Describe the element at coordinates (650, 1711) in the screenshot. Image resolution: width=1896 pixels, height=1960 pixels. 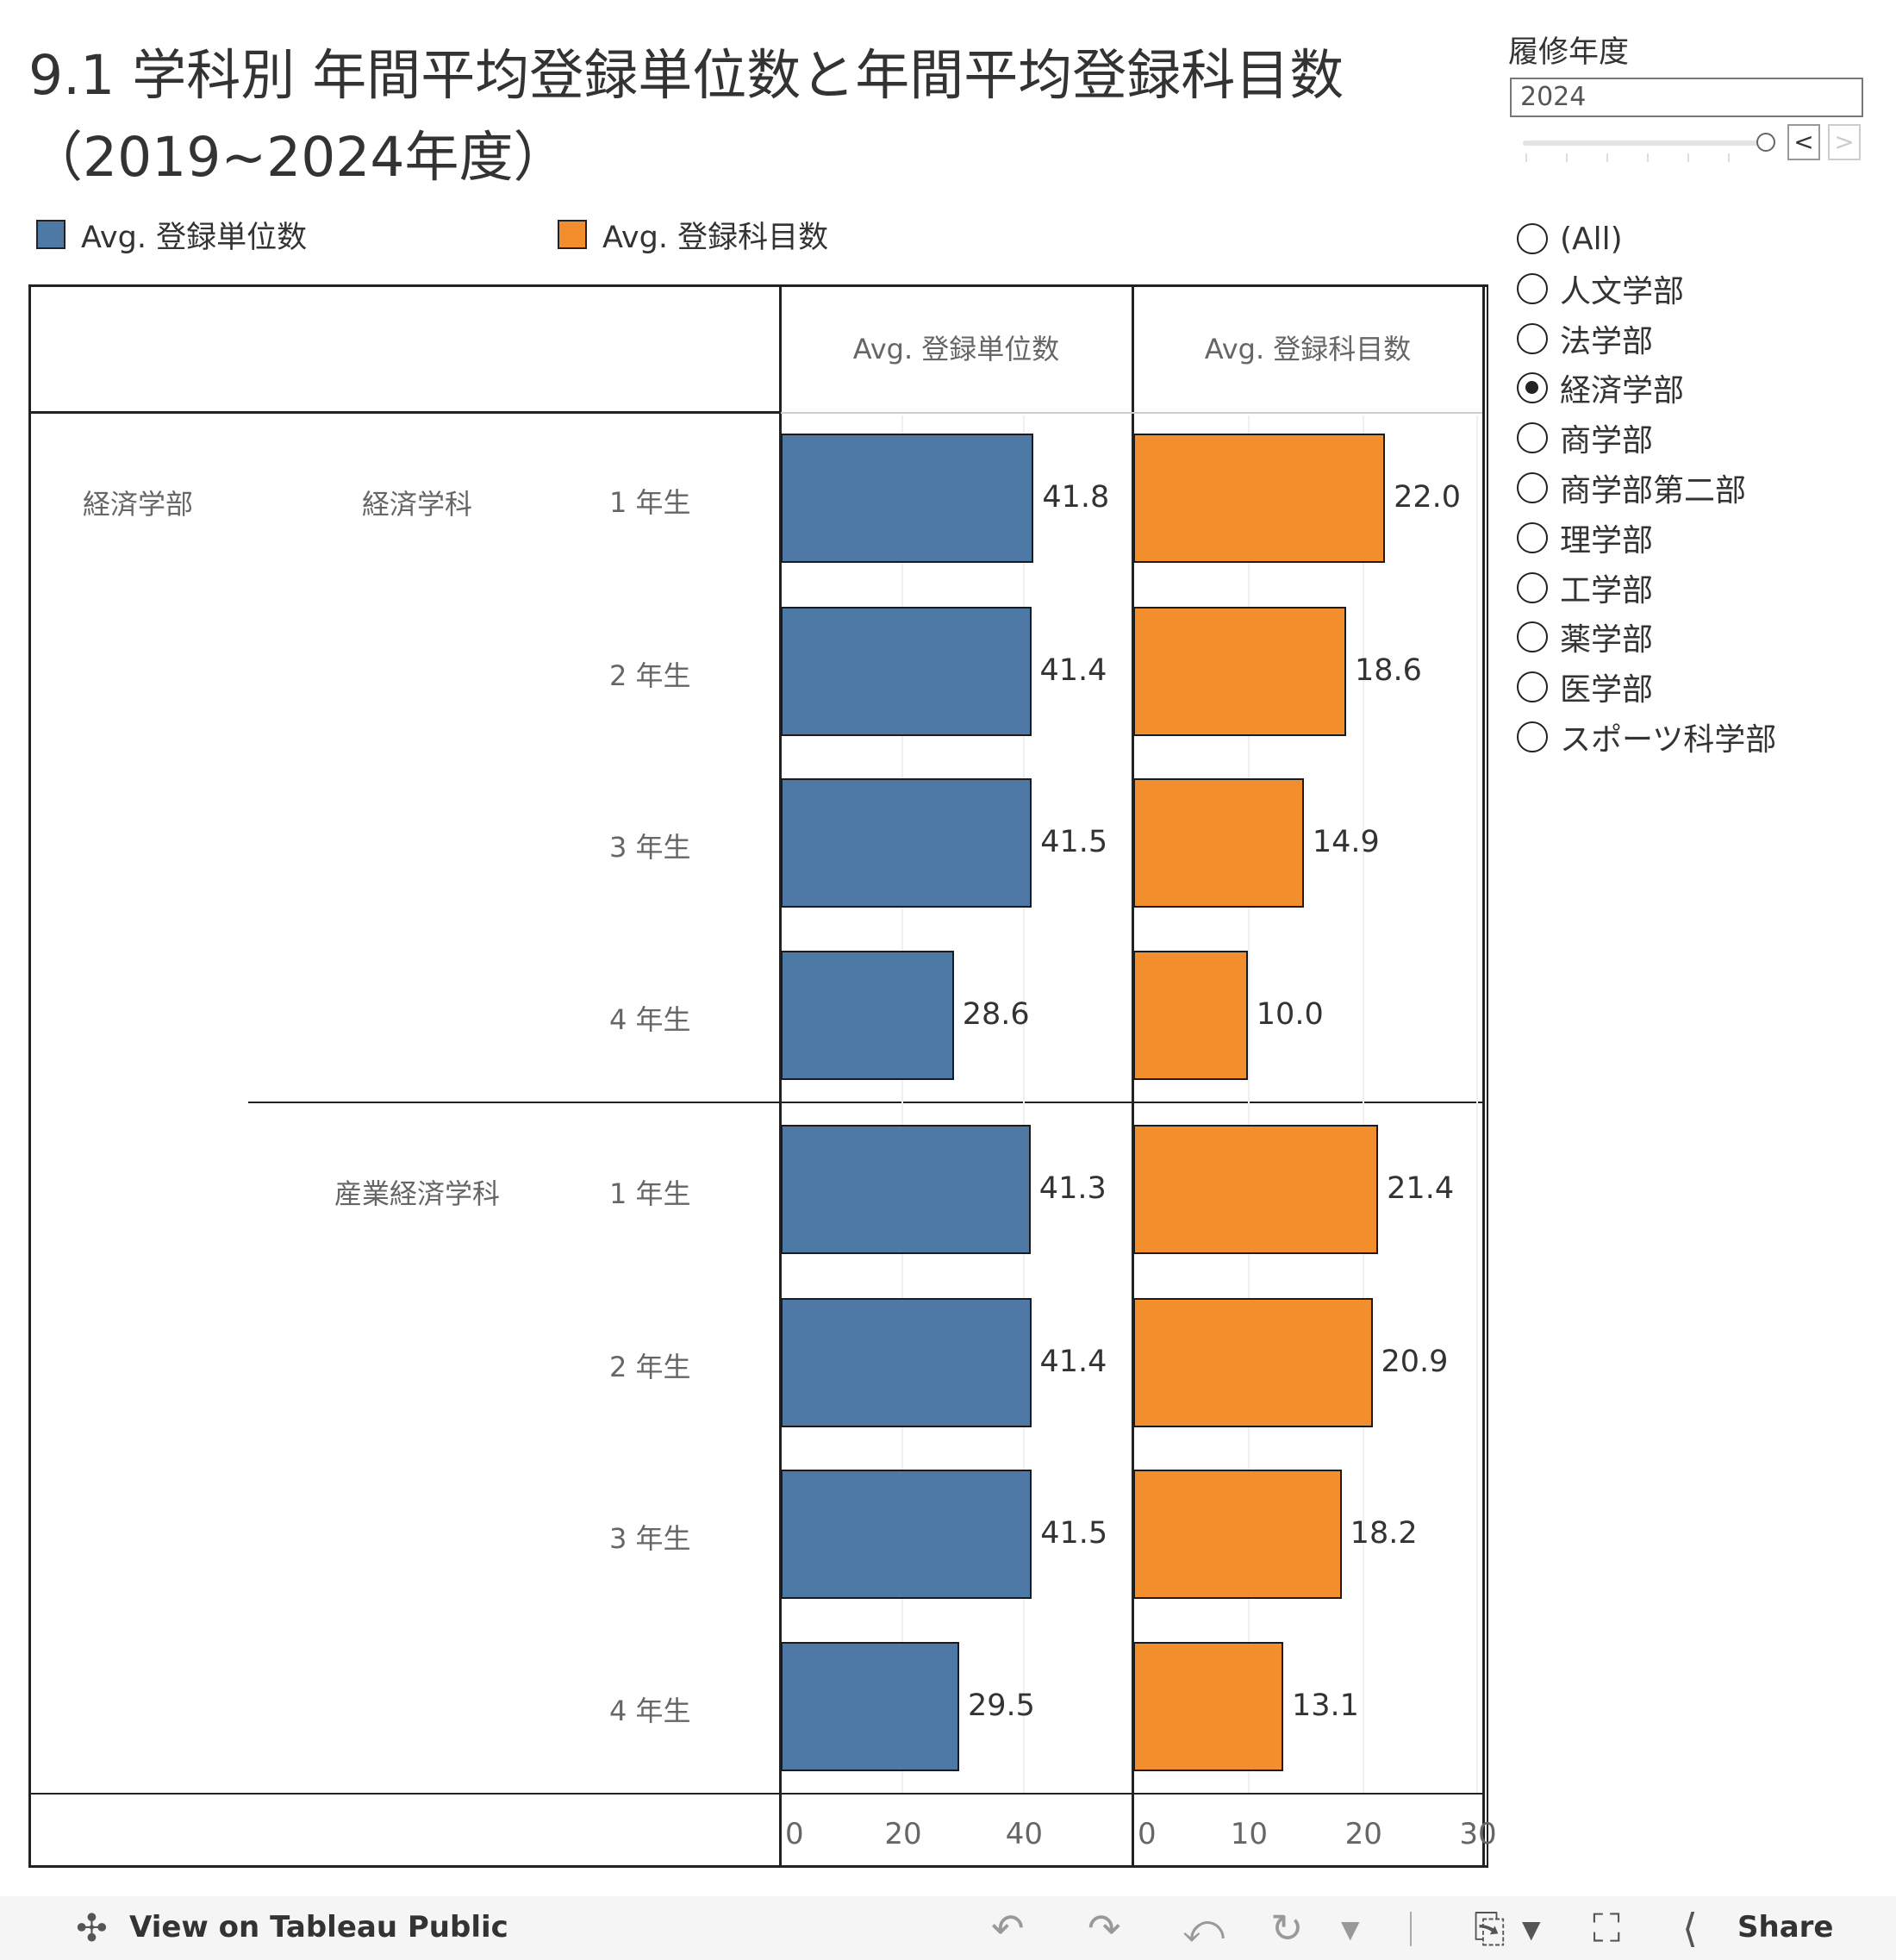
I see `grade-label: 4 年生` at that location.